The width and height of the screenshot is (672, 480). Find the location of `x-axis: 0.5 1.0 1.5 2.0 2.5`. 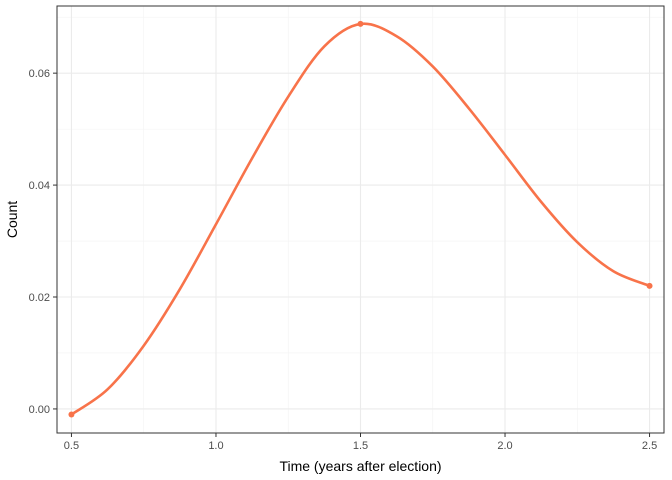

x-axis: 0.5 1.0 1.5 2.0 2.5 is located at coordinates (360, 442).